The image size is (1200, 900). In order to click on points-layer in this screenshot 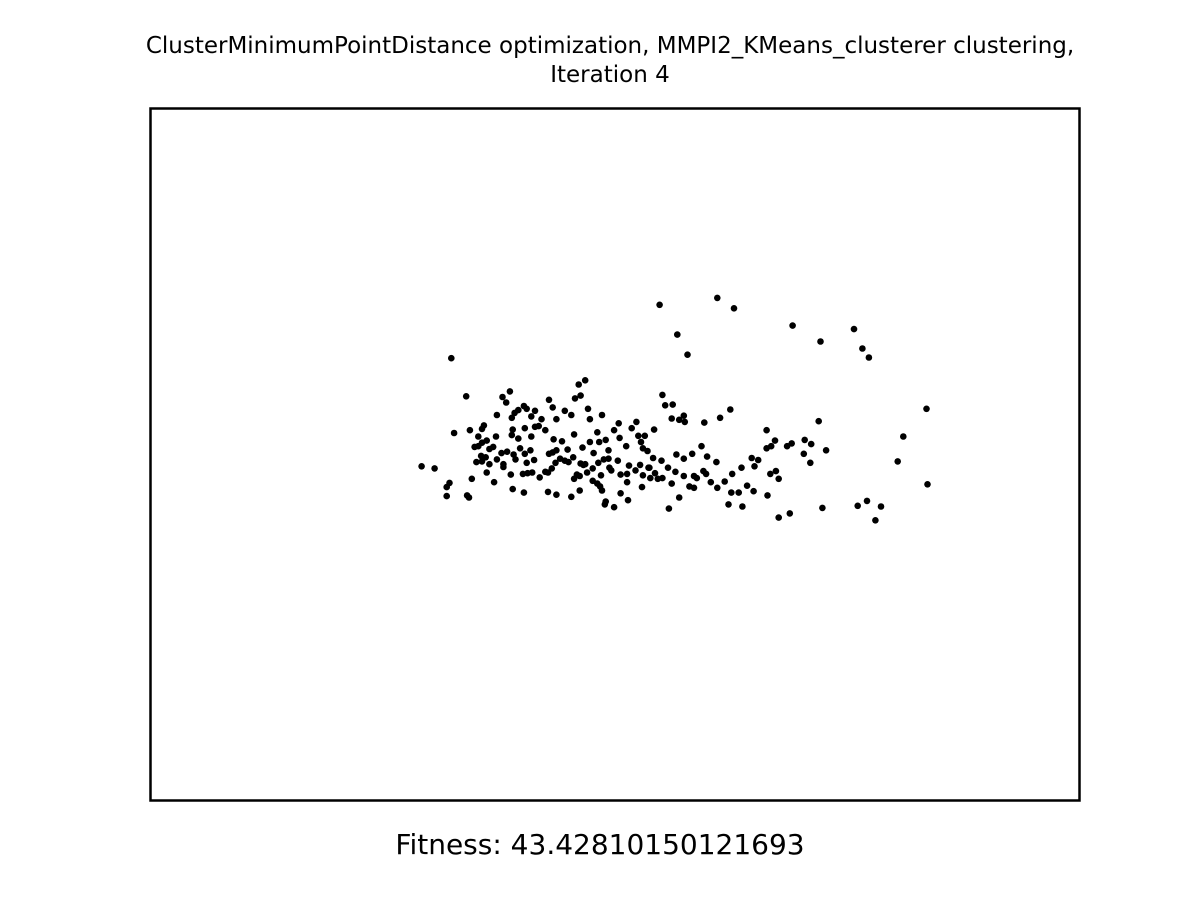, I will do `click(674, 409)`.